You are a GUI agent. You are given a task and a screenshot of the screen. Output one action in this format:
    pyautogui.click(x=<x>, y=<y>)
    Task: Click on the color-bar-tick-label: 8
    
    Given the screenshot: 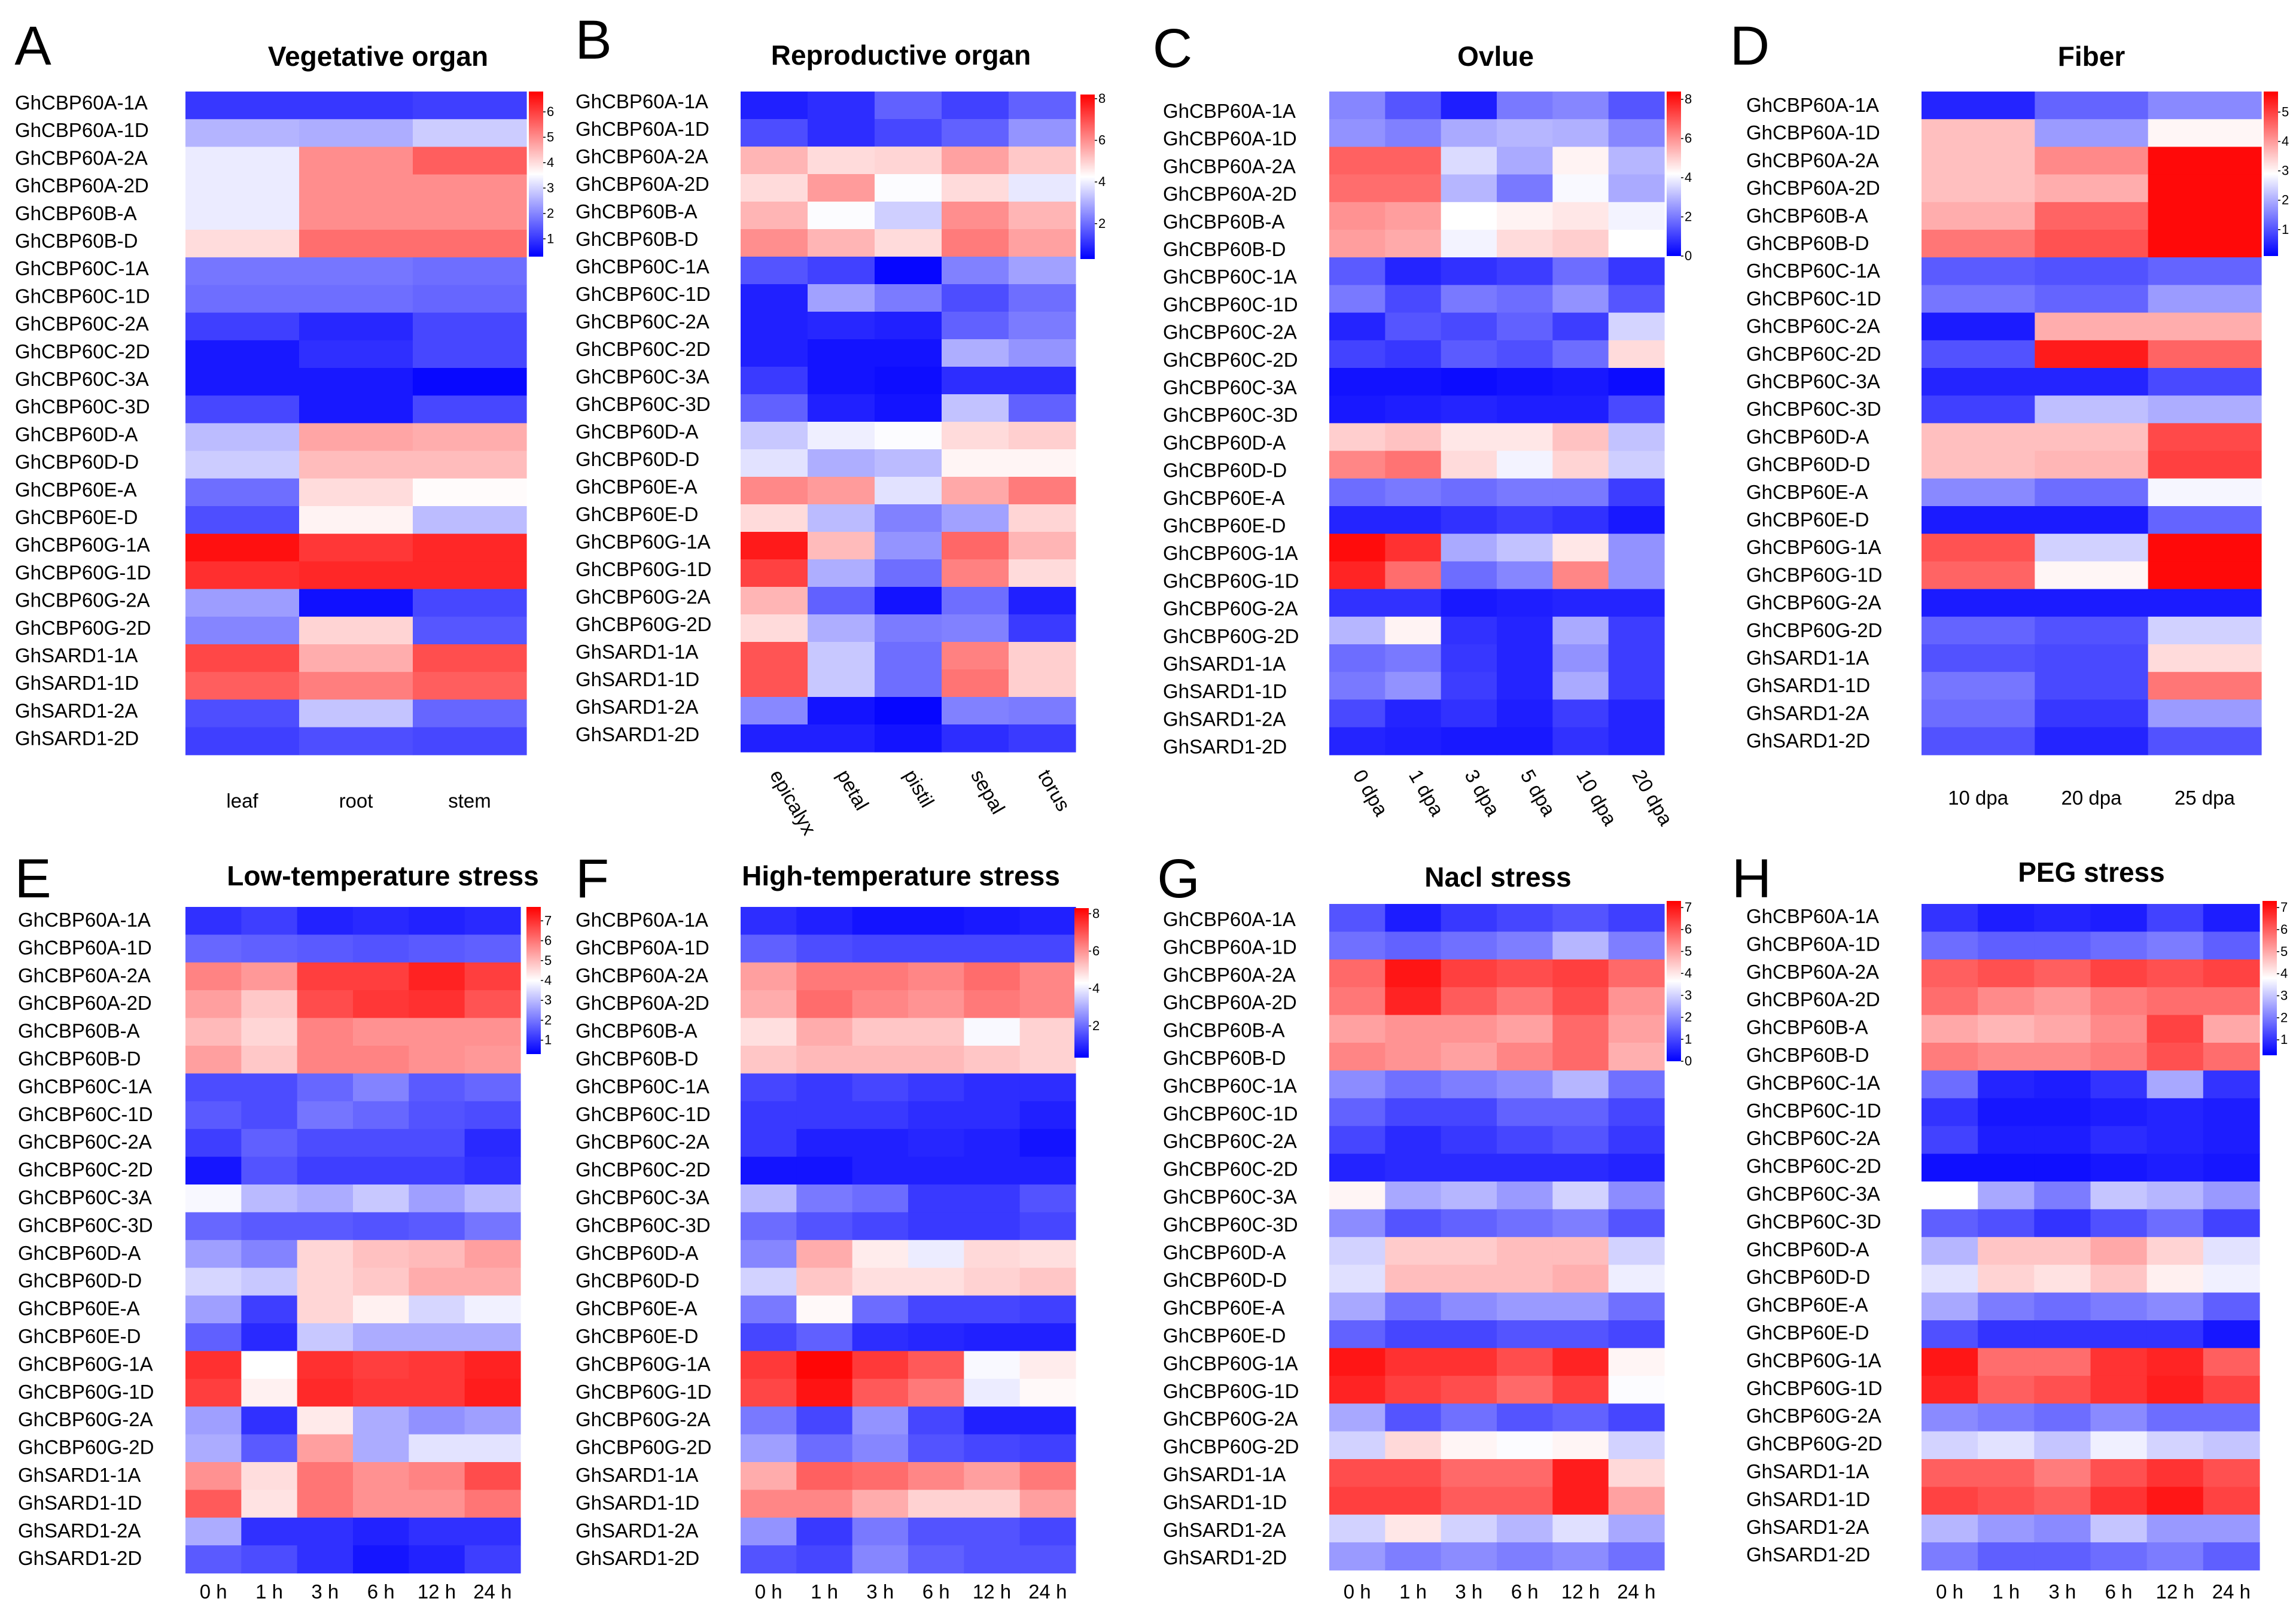 What is the action you would take?
    pyautogui.click(x=1096, y=913)
    